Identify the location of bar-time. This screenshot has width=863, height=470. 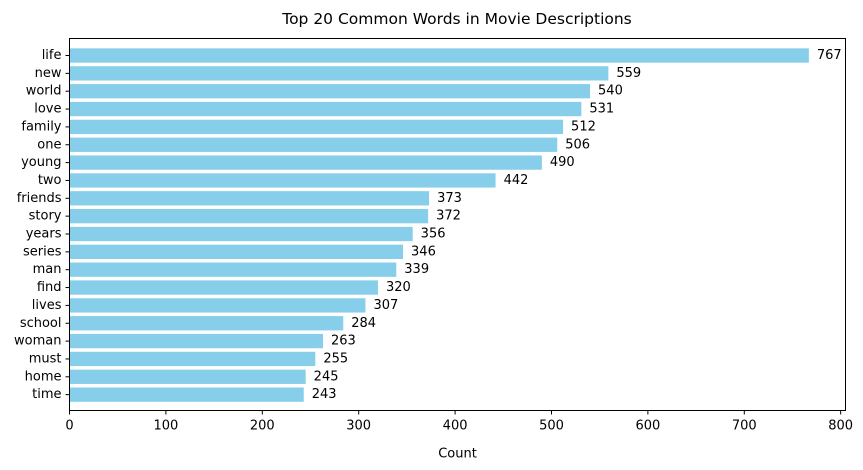
(186, 394).